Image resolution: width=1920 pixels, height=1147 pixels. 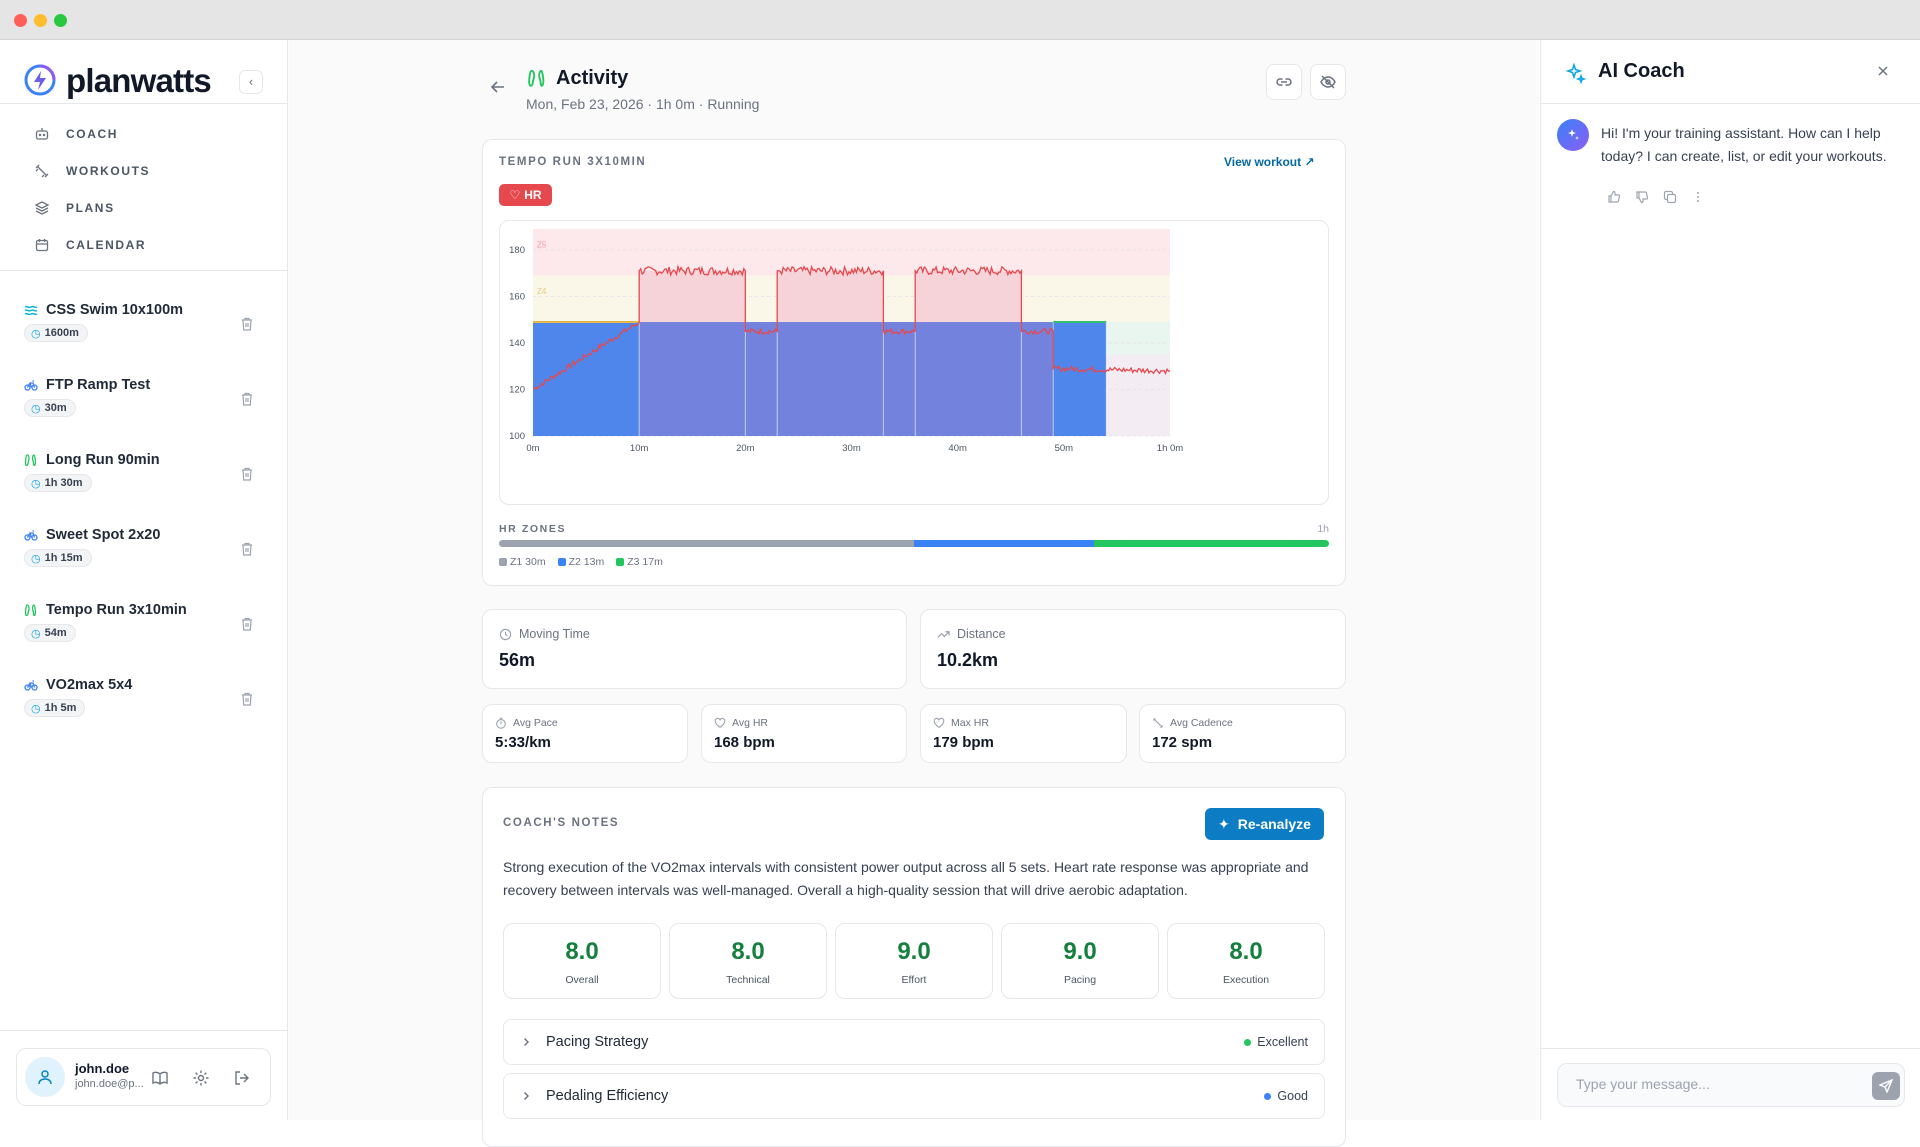 I want to click on ai-coach-title: AI Coach, so click(x=1641, y=71).